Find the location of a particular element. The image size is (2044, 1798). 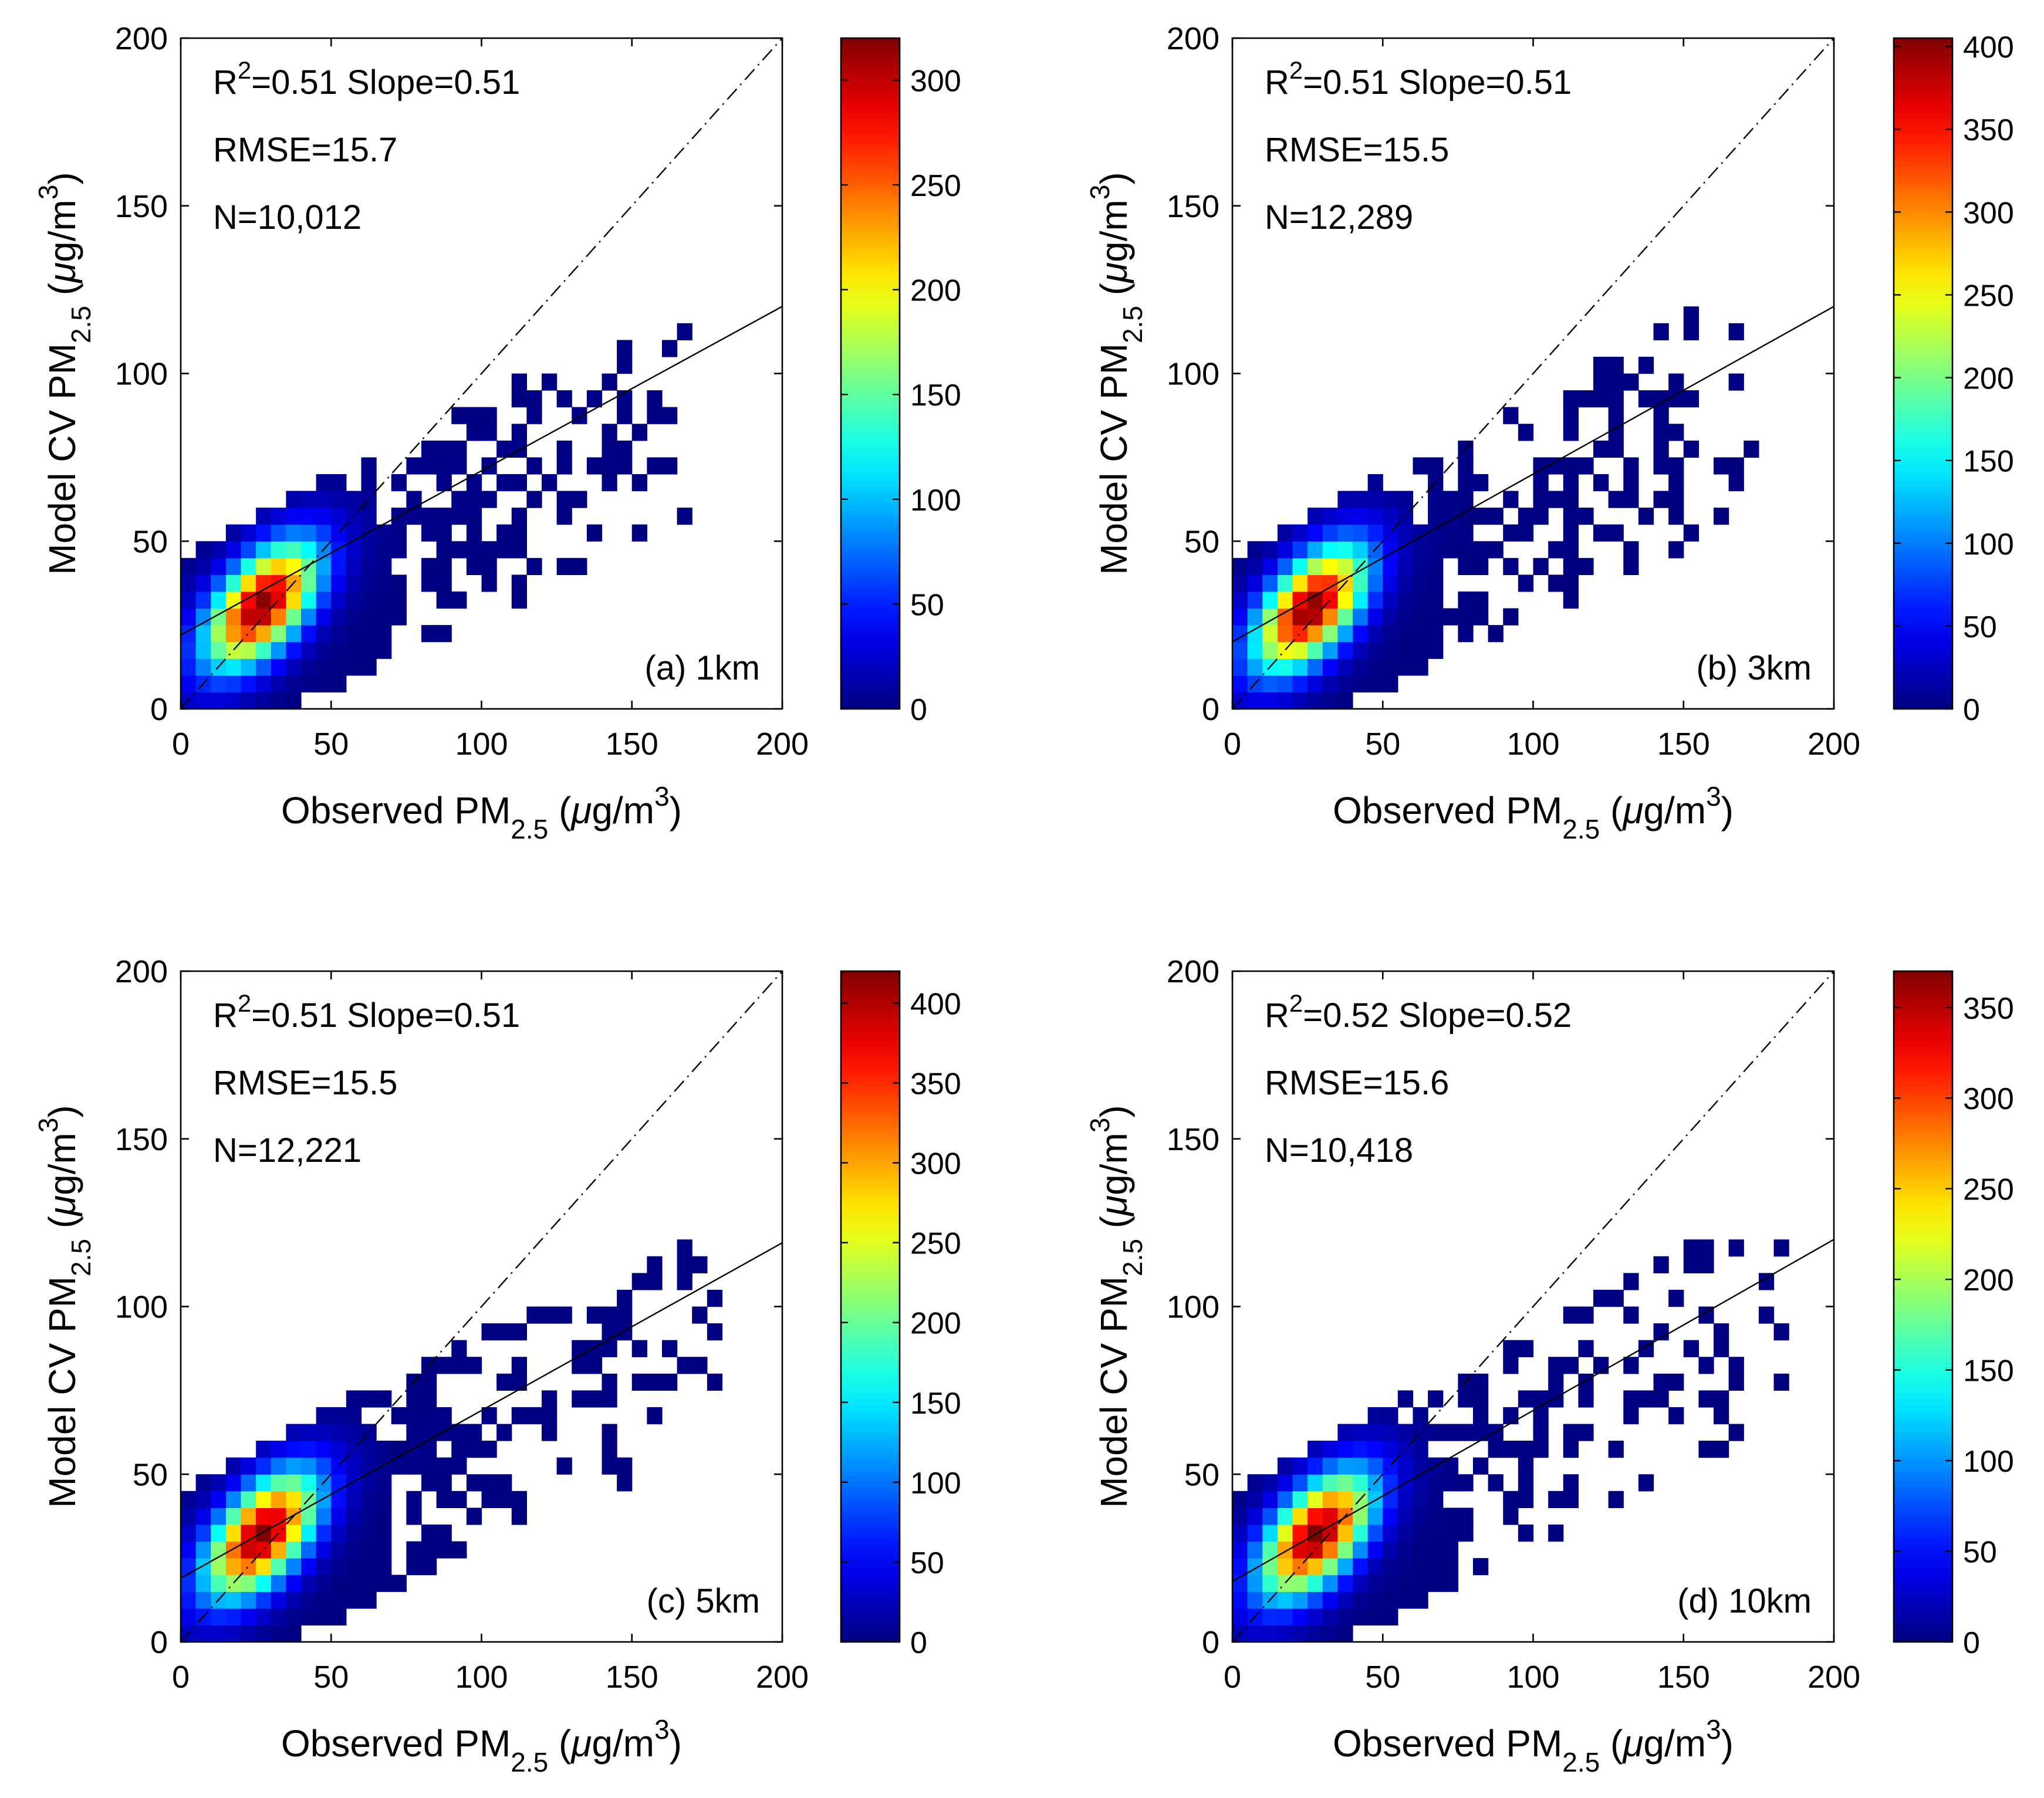

regression-fit-line is located at coordinates (1533, 474).